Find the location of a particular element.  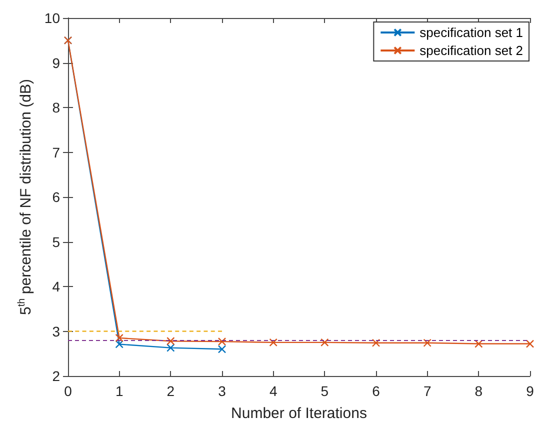

x-axis-title: Number of Iterations is located at coordinates (299, 413).